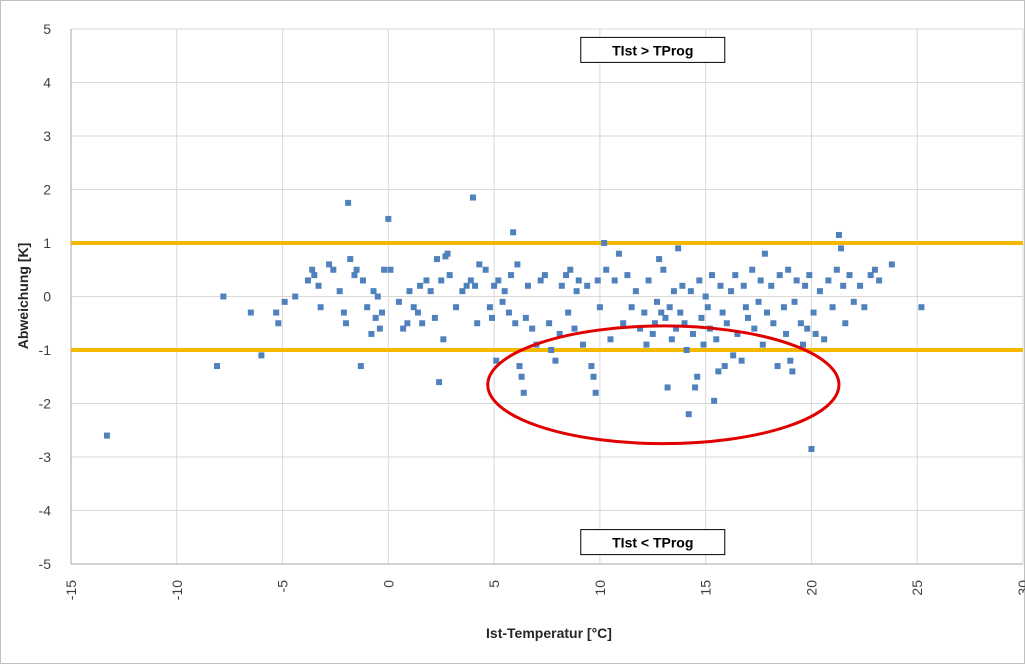  What do you see at coordinates (653, 49) in the screenshot?
I see `annotation-border` at bounding box center [653, 49].